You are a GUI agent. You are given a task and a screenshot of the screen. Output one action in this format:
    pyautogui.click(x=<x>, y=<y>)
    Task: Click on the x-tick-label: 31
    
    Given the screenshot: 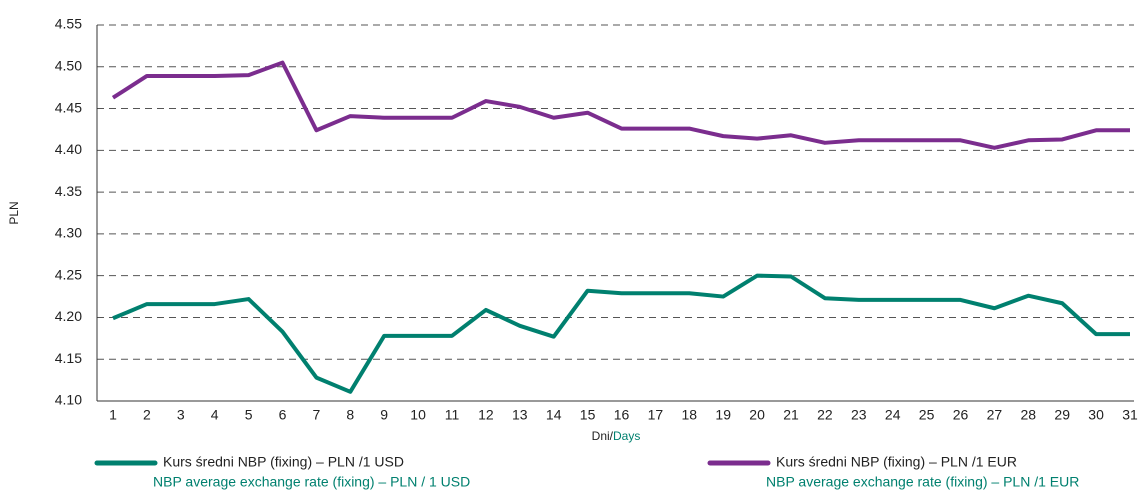 What is the action you would take?
    pyautogui.click(x=1130, y=415)
    